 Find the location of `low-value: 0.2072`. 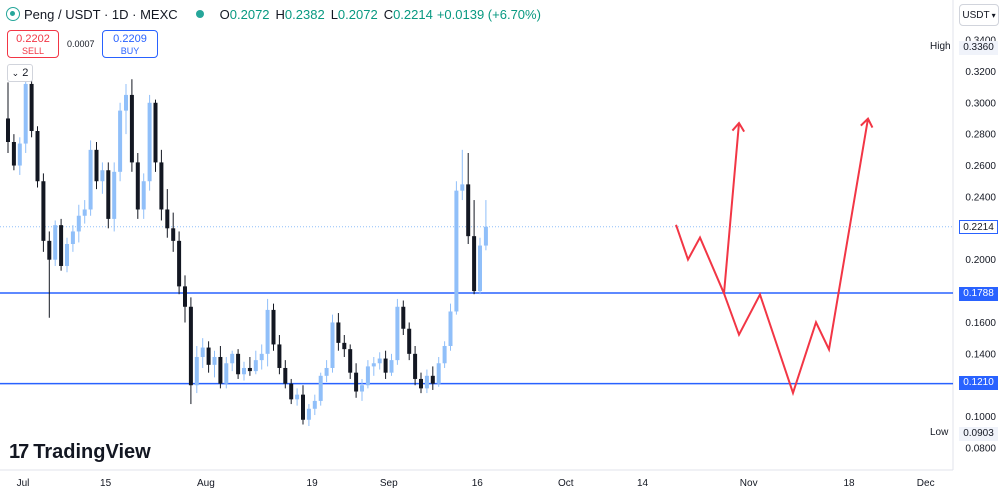

low-value: 0.2072 is located at coordinates (357, 14).